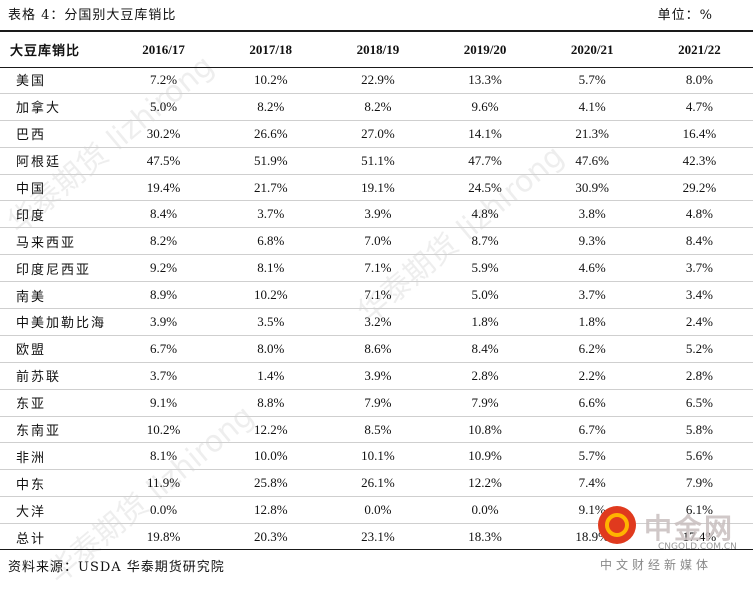 This screenshot has height=592, width=753. What do you see at coordinates (55, 349) in the screenshot?
I see `row-label: 欧盟` at bounding box center [55, 349].